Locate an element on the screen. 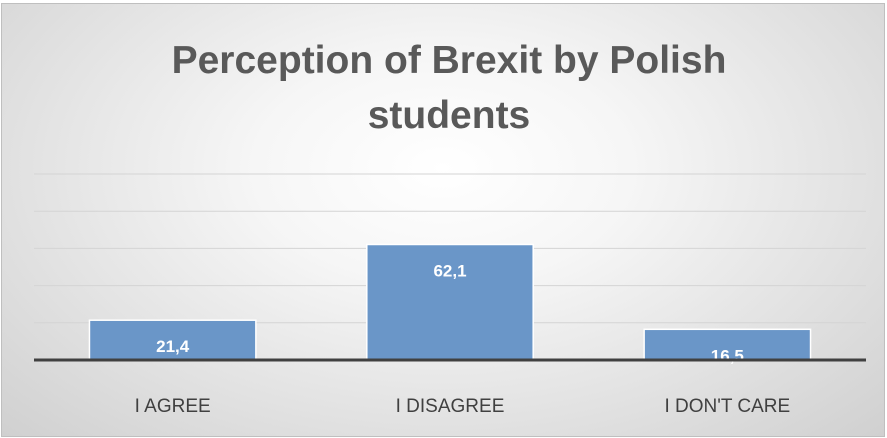 The width and height of the screenshot is (887, 438). page-top-strip is located at coordinates (443, 1).